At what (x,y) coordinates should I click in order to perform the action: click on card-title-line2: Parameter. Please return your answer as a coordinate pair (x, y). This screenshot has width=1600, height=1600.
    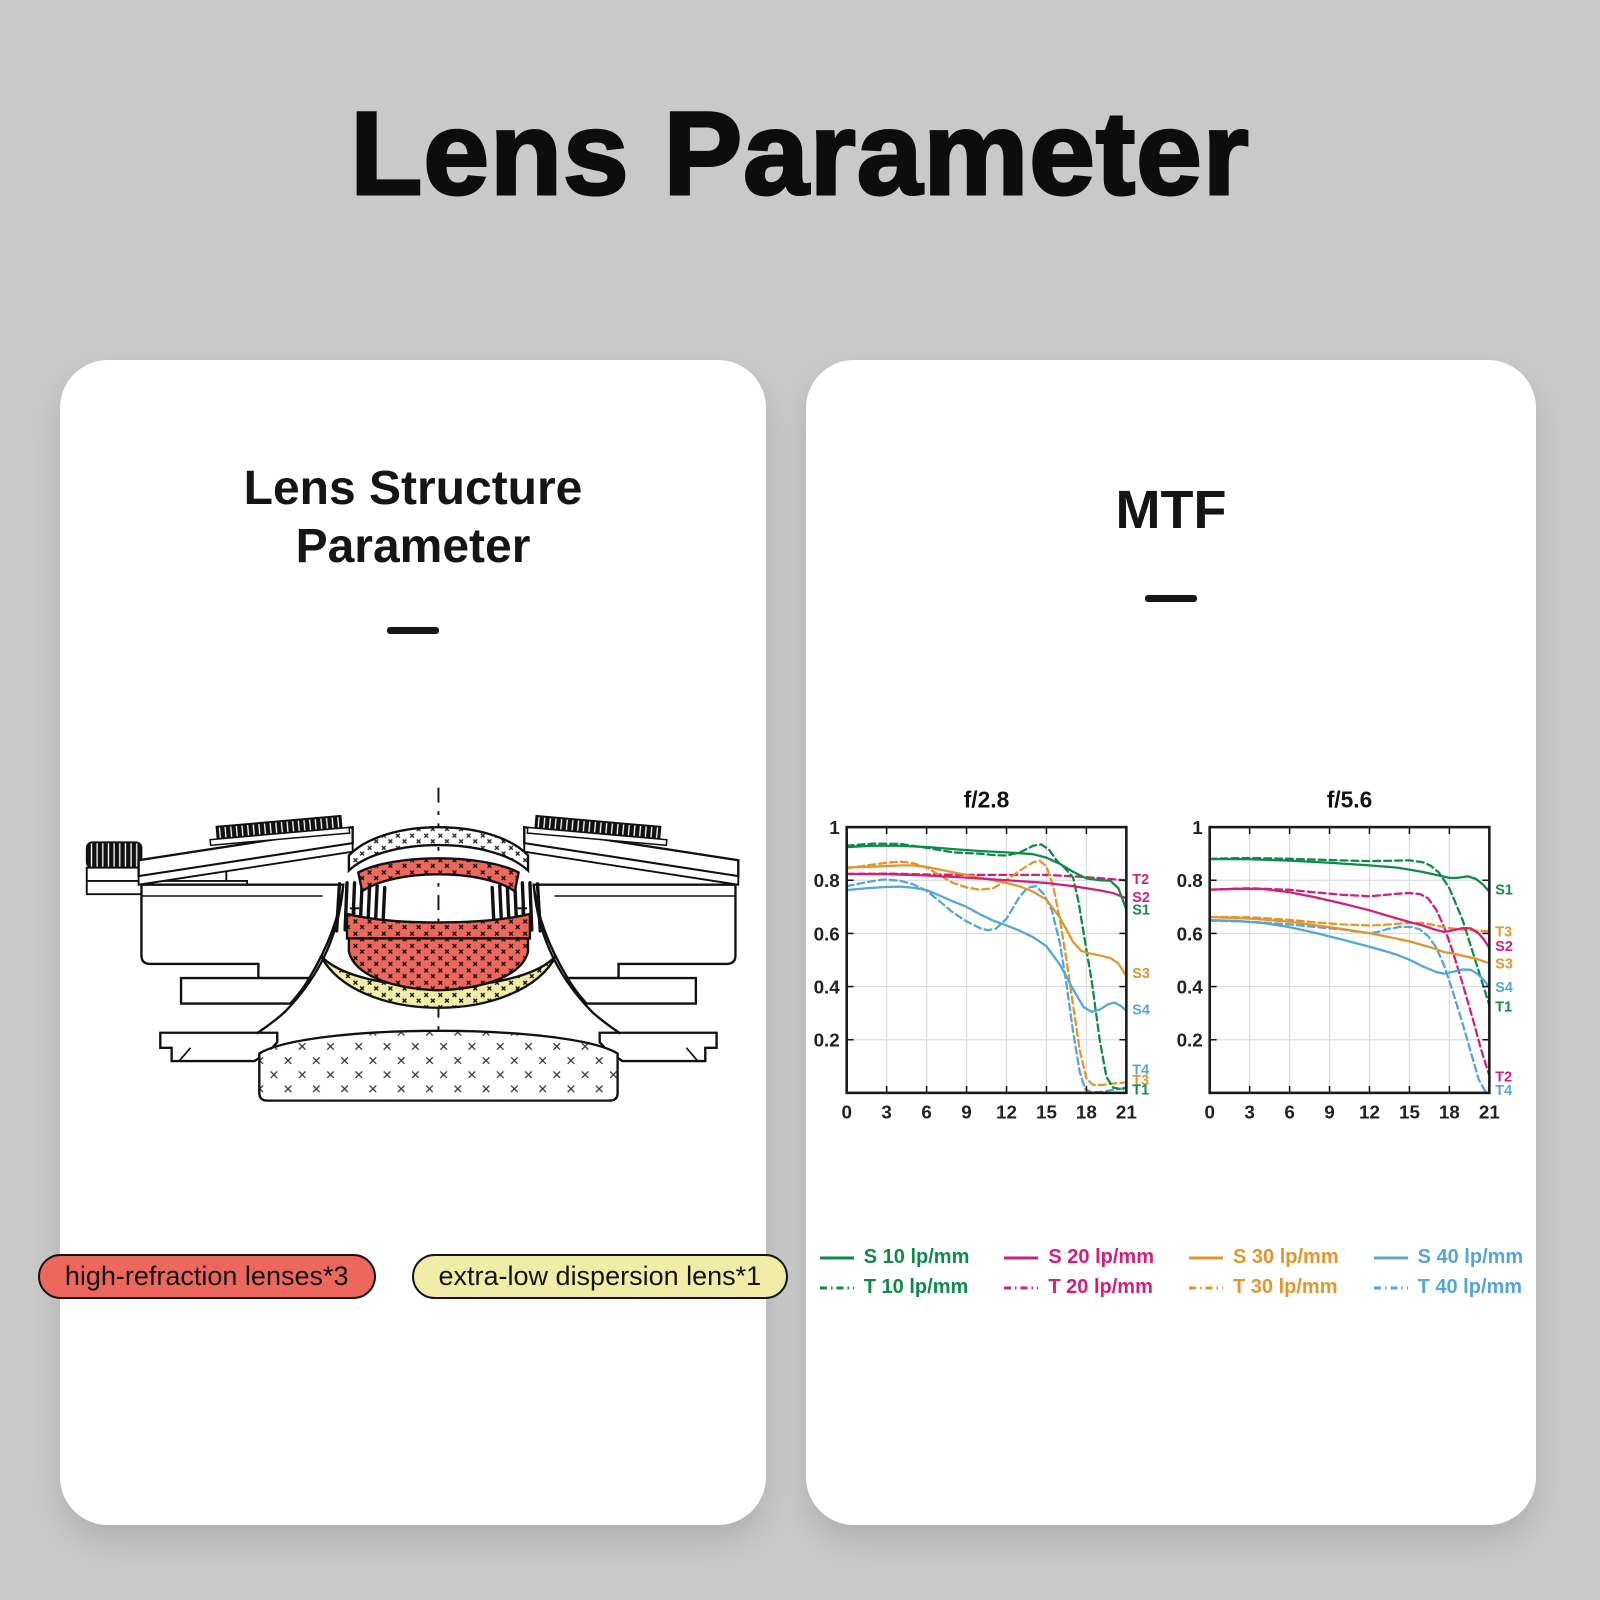
    Looking at the image, I should click on (413, 546).